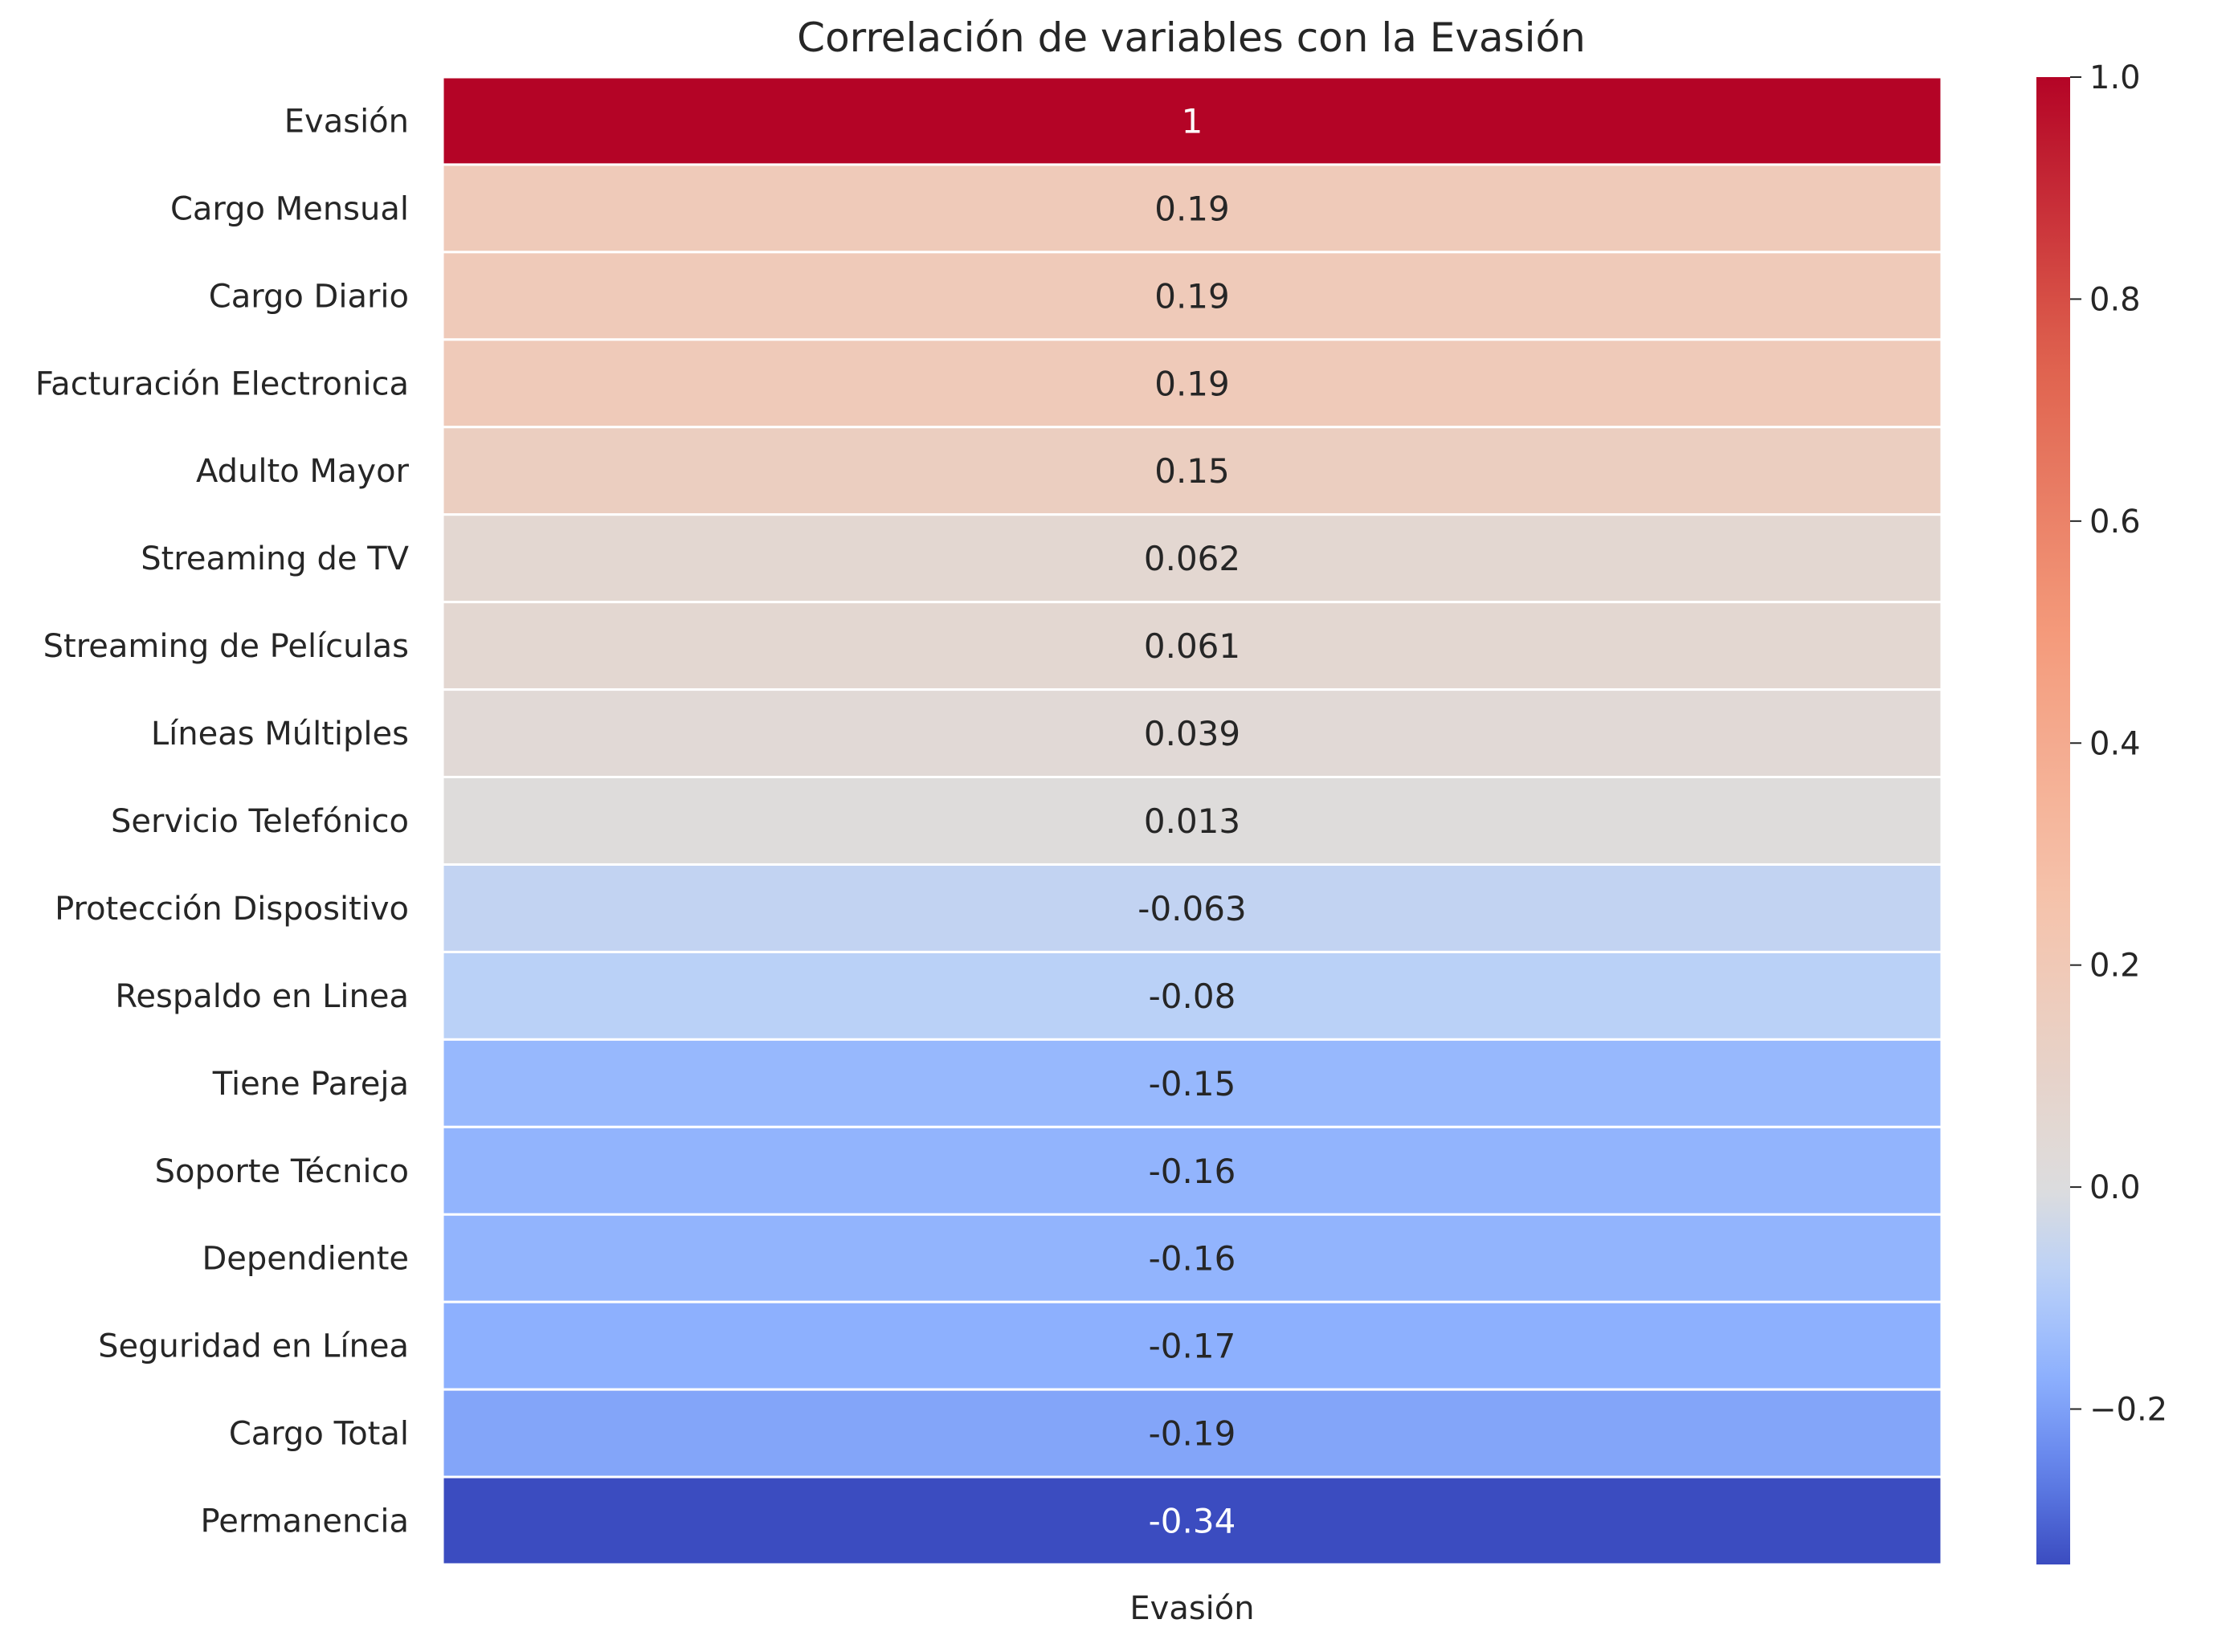 The image size is (2230, 1652). I want to click on colorbar-tick-label: −0.2, so click(2128, 1410).